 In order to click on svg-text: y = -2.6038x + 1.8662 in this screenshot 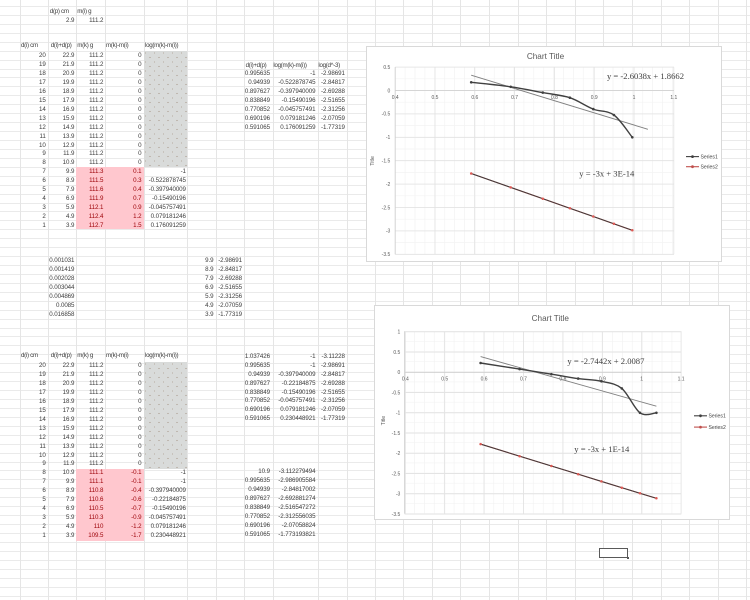, I will do `click(645, 76)`.